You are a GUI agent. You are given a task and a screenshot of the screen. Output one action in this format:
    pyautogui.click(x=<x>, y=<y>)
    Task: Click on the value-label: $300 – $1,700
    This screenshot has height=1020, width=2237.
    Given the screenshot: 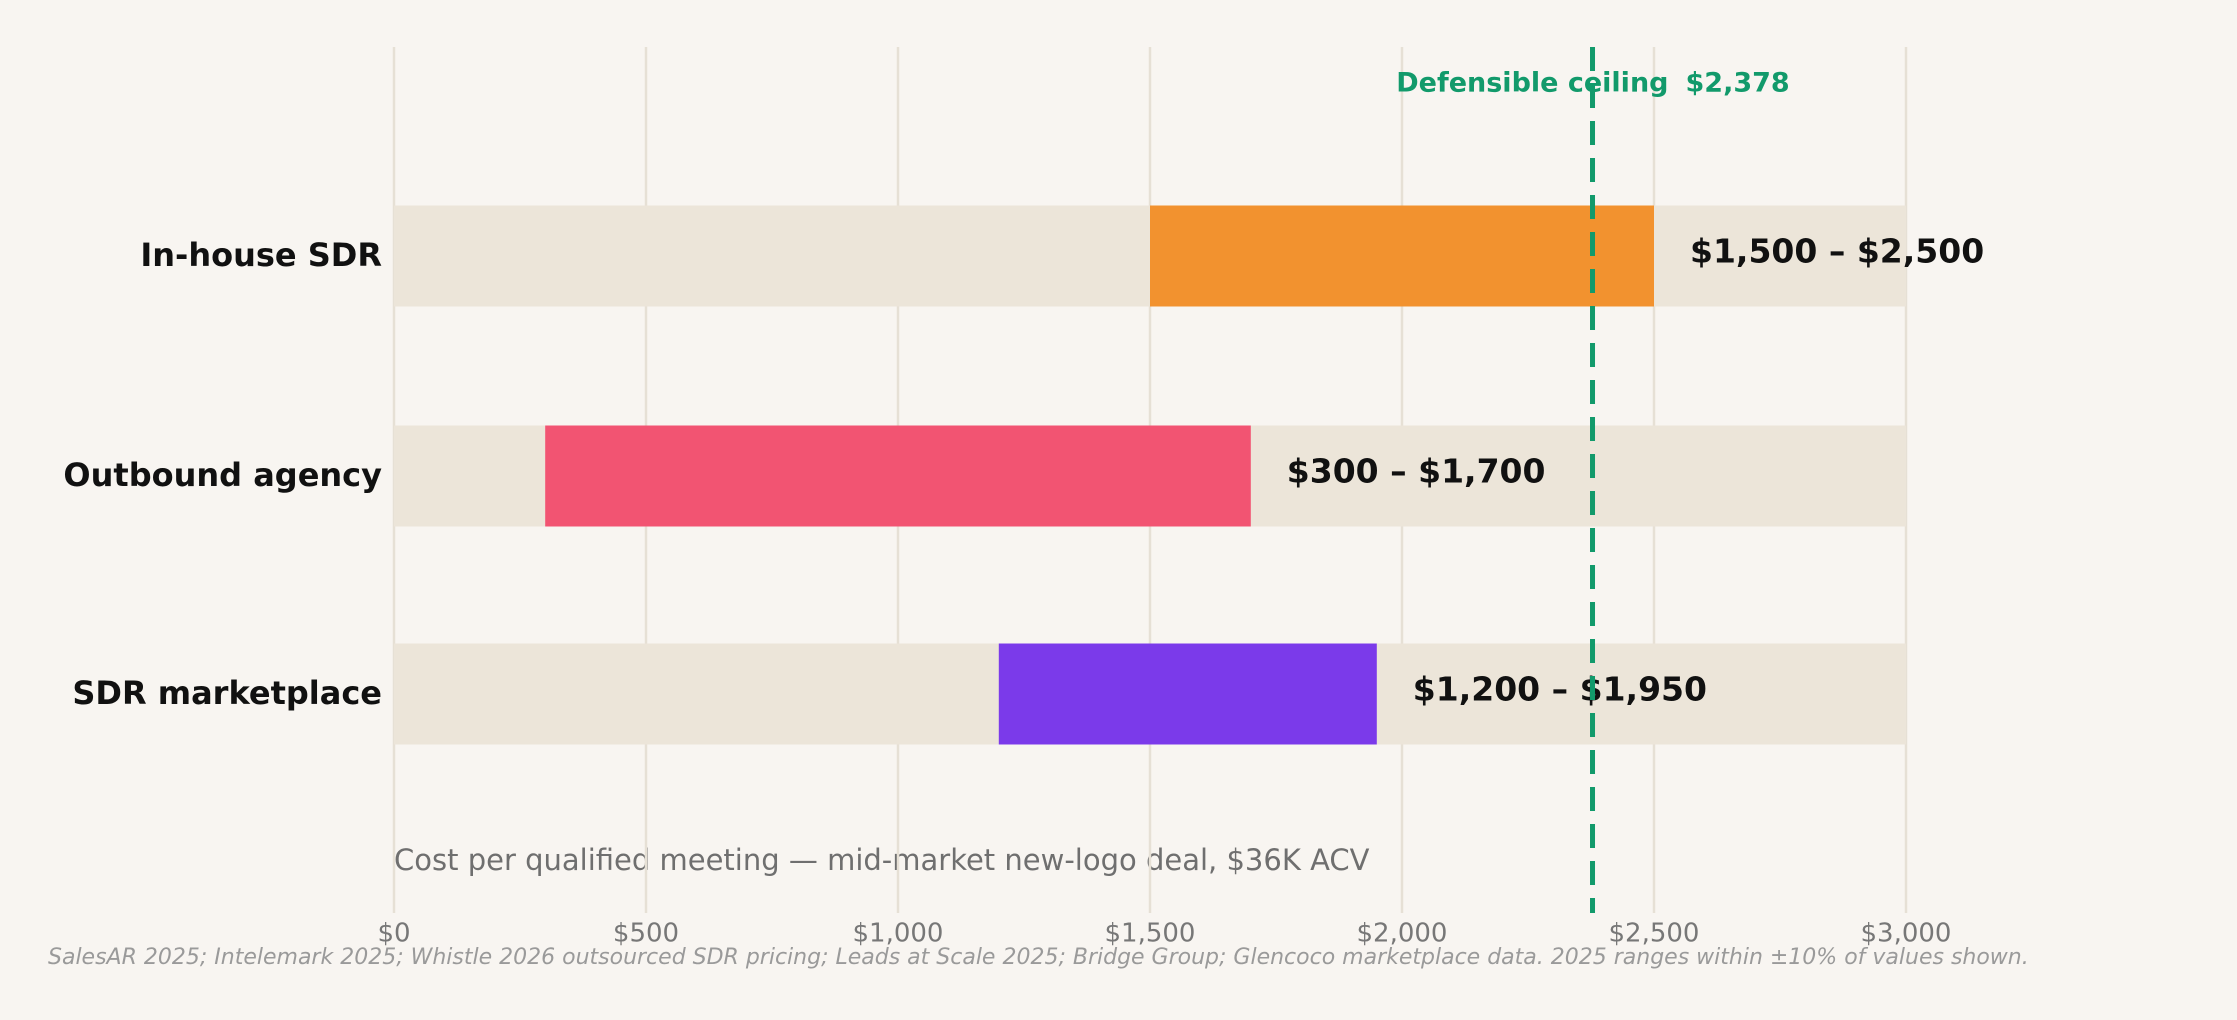 What is the action you would take?
    pyautogui.click(x=1416, y=471)
    